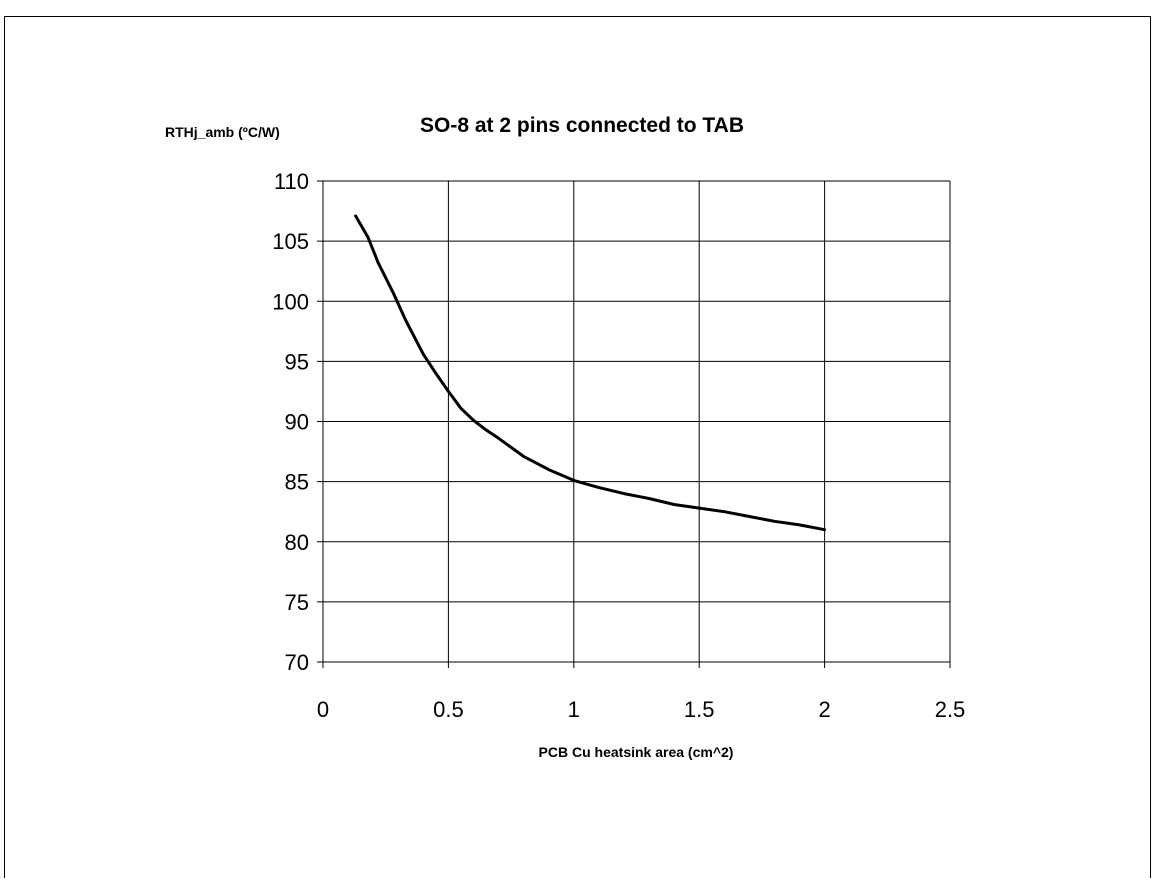 Image resolution: width=1153 pixels, height=880 pixels. What do you see at coordinates (582, 125) in the screenshot?
I see `chart-title: SO-8 at 2 pins connected to TAB` at bounding box center [582, 125].